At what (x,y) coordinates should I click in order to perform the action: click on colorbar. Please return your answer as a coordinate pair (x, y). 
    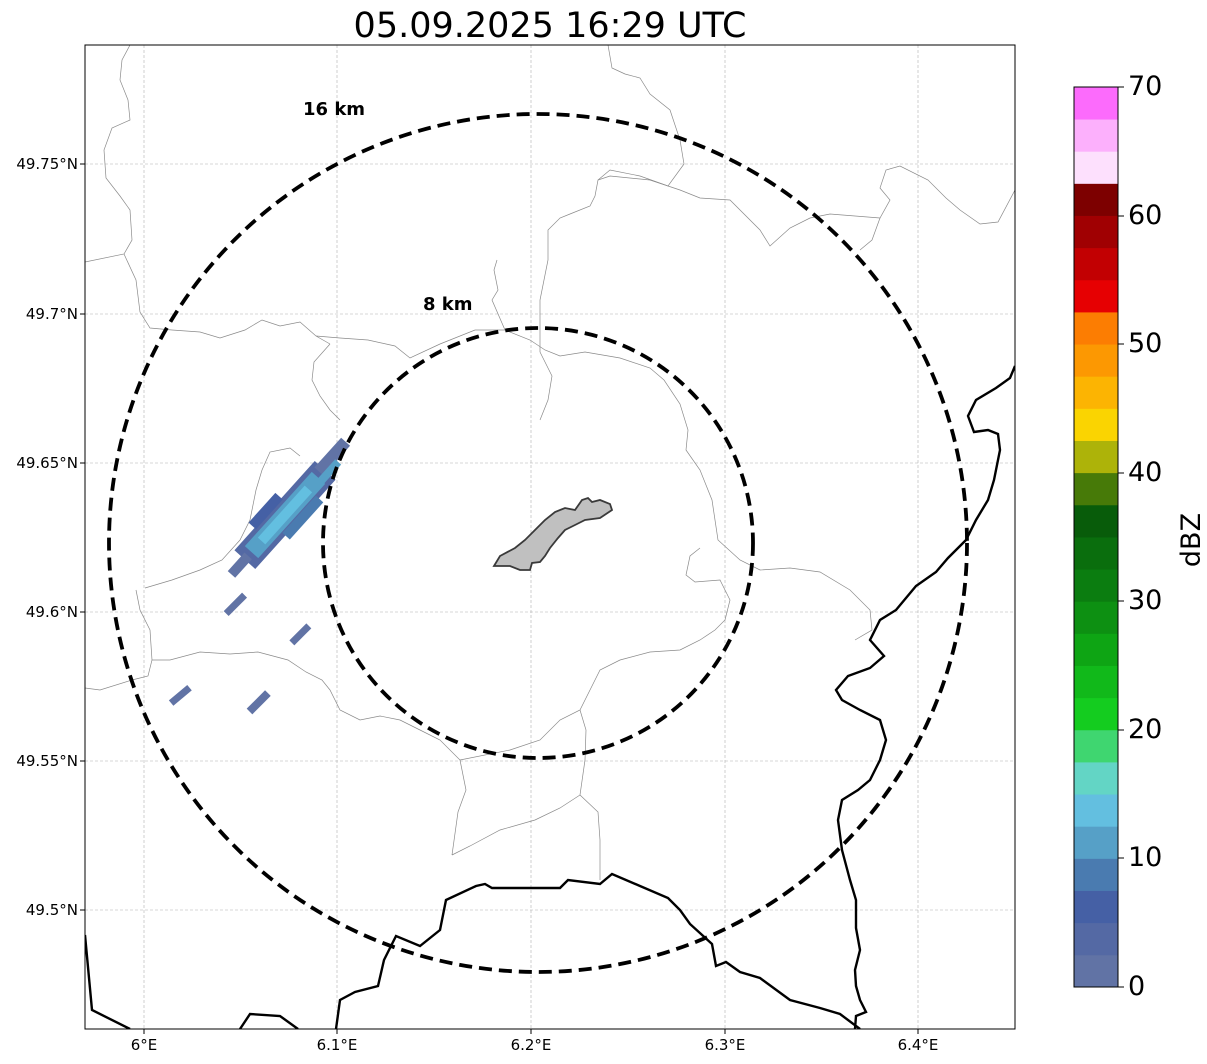
    Looking at the image, I should click on (1096, 537).